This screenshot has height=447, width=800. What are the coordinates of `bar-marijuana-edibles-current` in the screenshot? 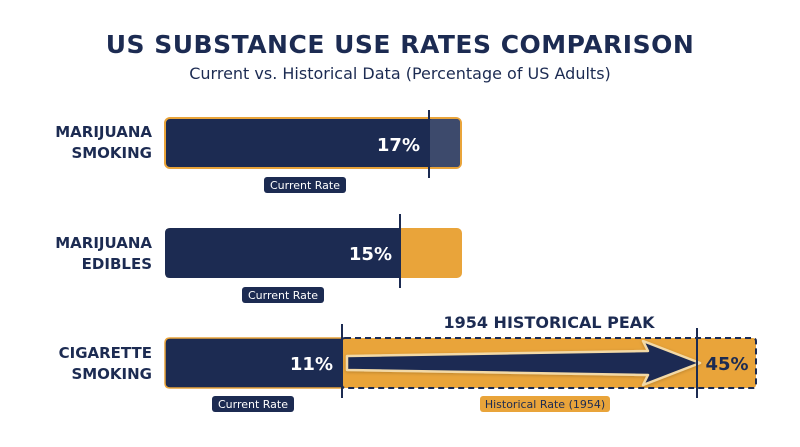 It's located at (282, 253).